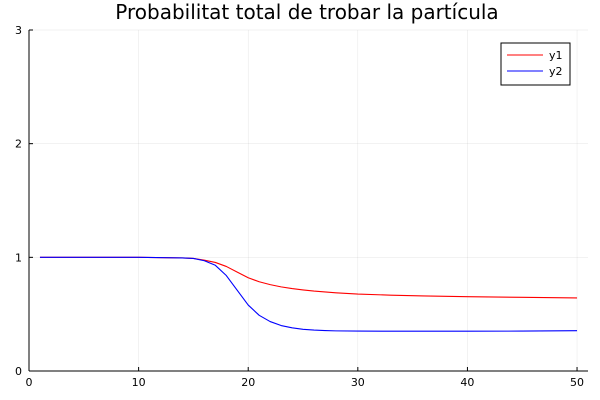 The height and width of the screenshot is (400, 600). Describe the element at coordinates (18, 371) in the screenshot. I see `y-tick-label: 0` at that location.